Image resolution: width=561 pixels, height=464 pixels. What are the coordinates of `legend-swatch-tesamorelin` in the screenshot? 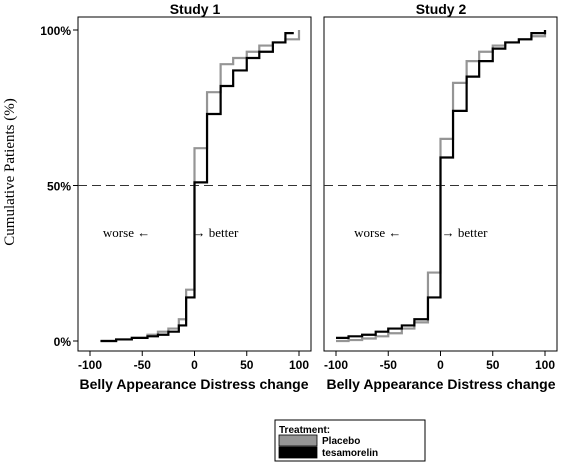 It's located at (298, 452).